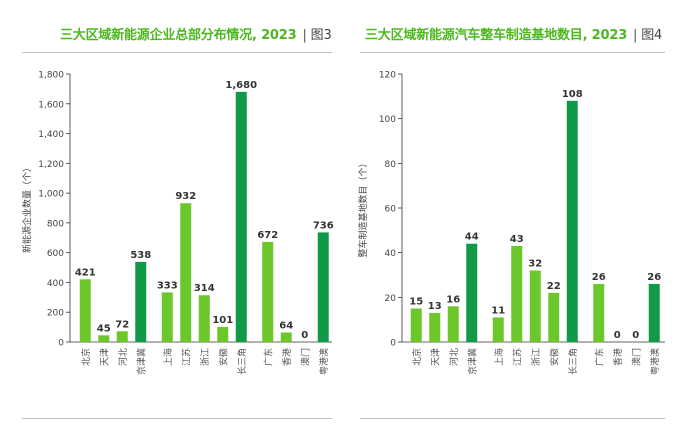  Describe the element at coordinates (652, 35) in the screenshot. I see `figure-label: 图4` at that location.